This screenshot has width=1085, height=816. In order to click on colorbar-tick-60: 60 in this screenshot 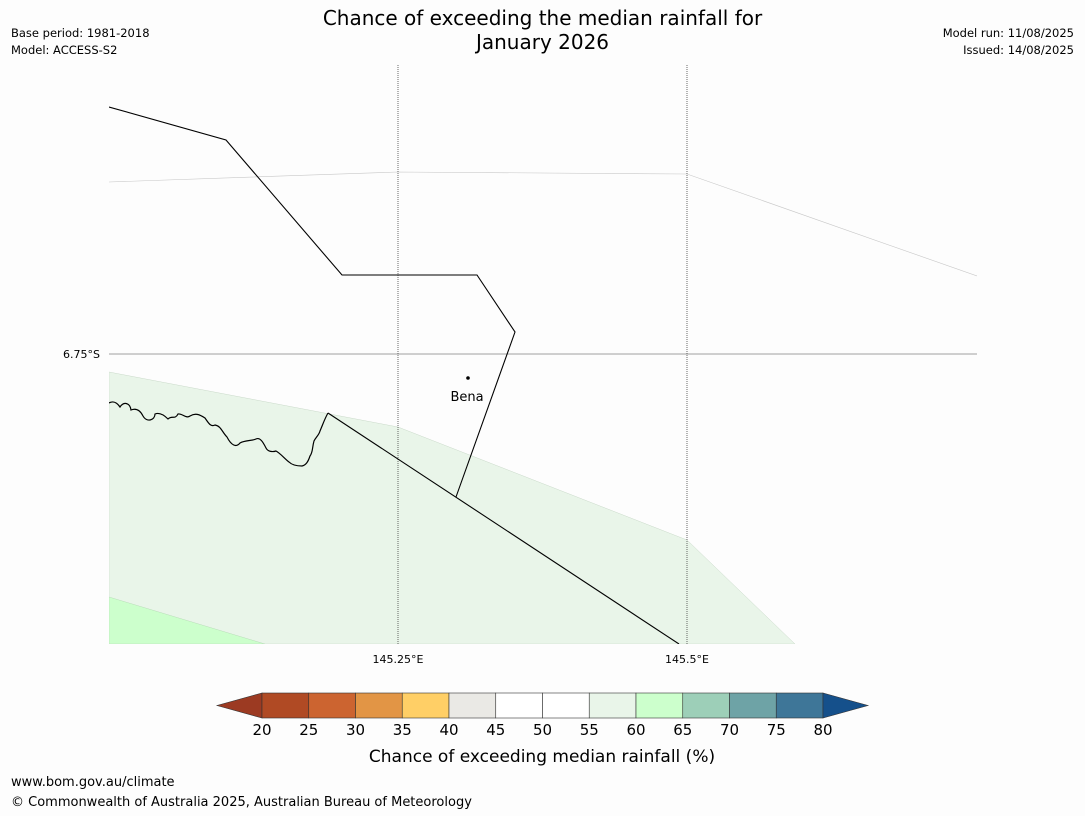, I will do `click(635, 730)`.